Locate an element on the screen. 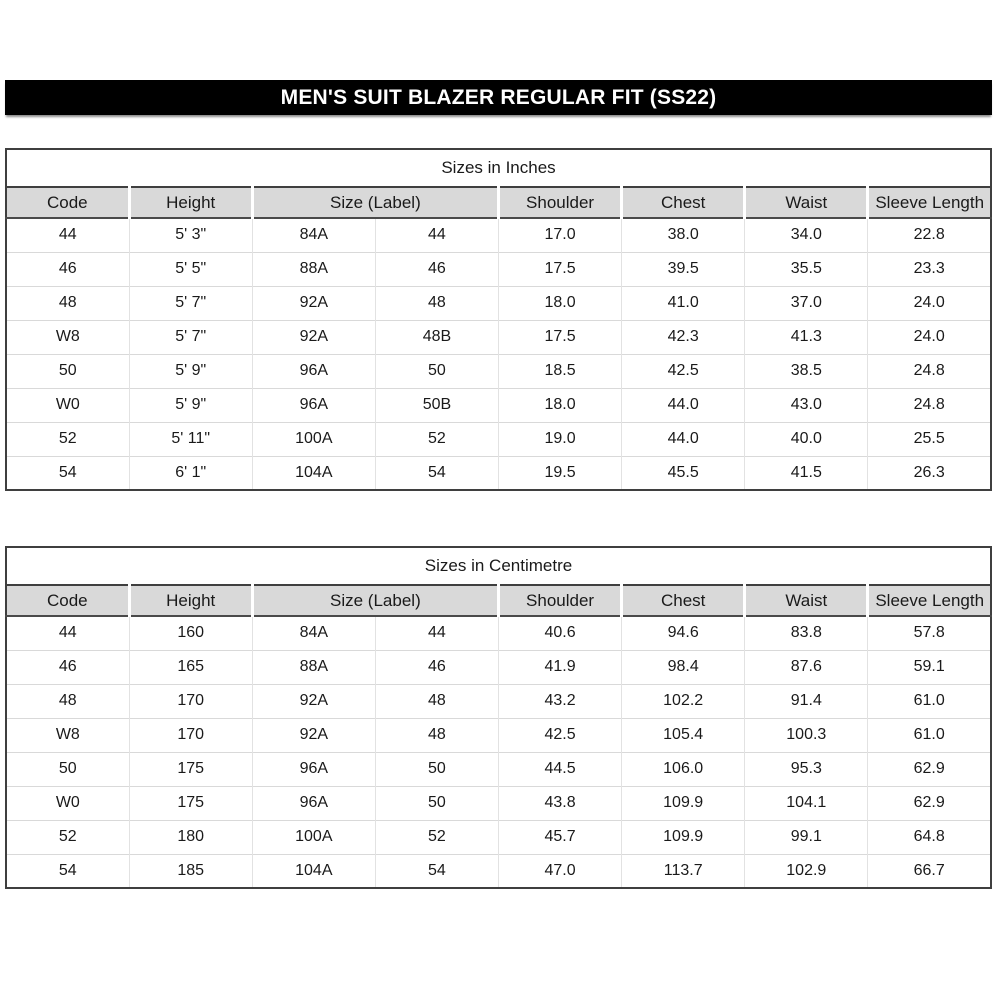 The width and height of the screenshot is (1000, 1000). table-cell: 105.4 is located at coordinates (683, 734).